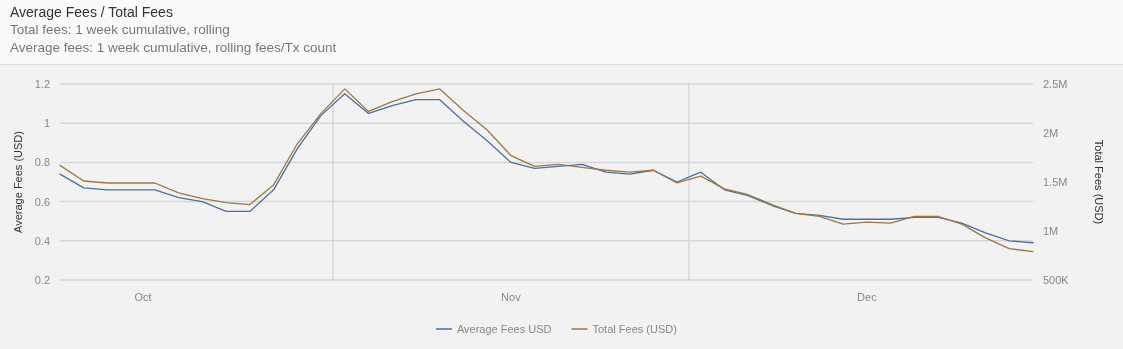 The image size is (1123, 349). What do you see at coordinates (42, 240) in the screenshot?
I see `y-tick-label: 0.4` at bounding box center [42, 240].